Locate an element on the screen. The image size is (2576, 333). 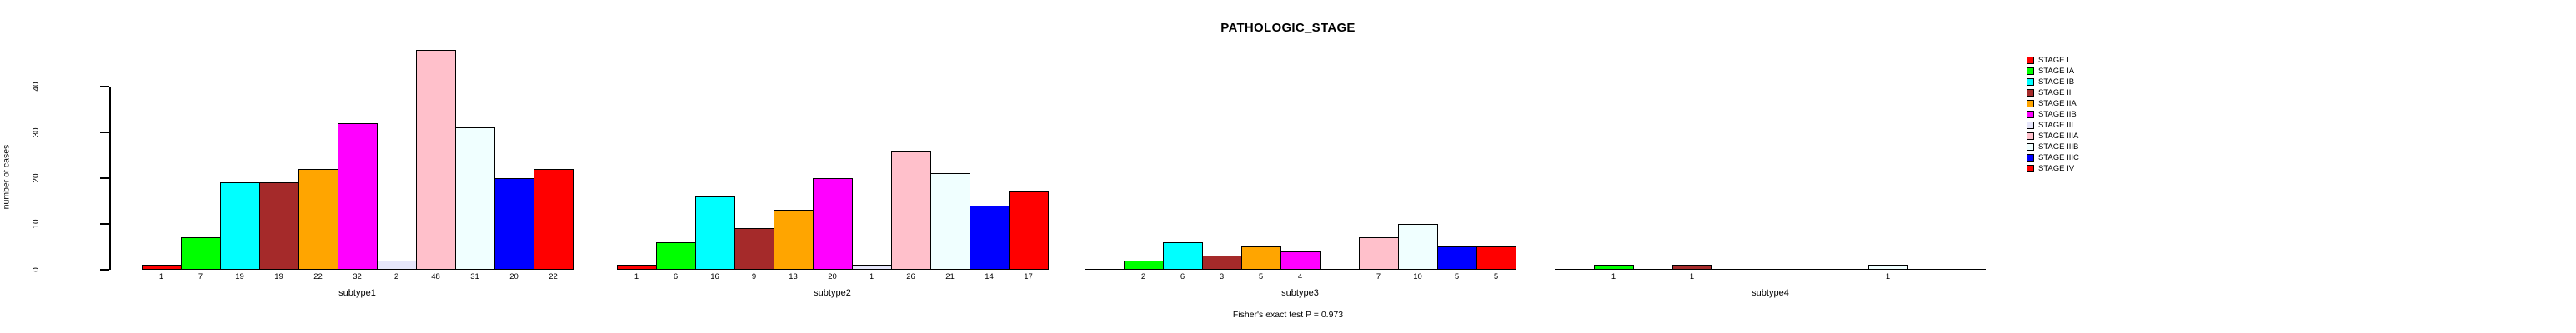
bar-value-label: 14 is located at coordinates (989, 276).